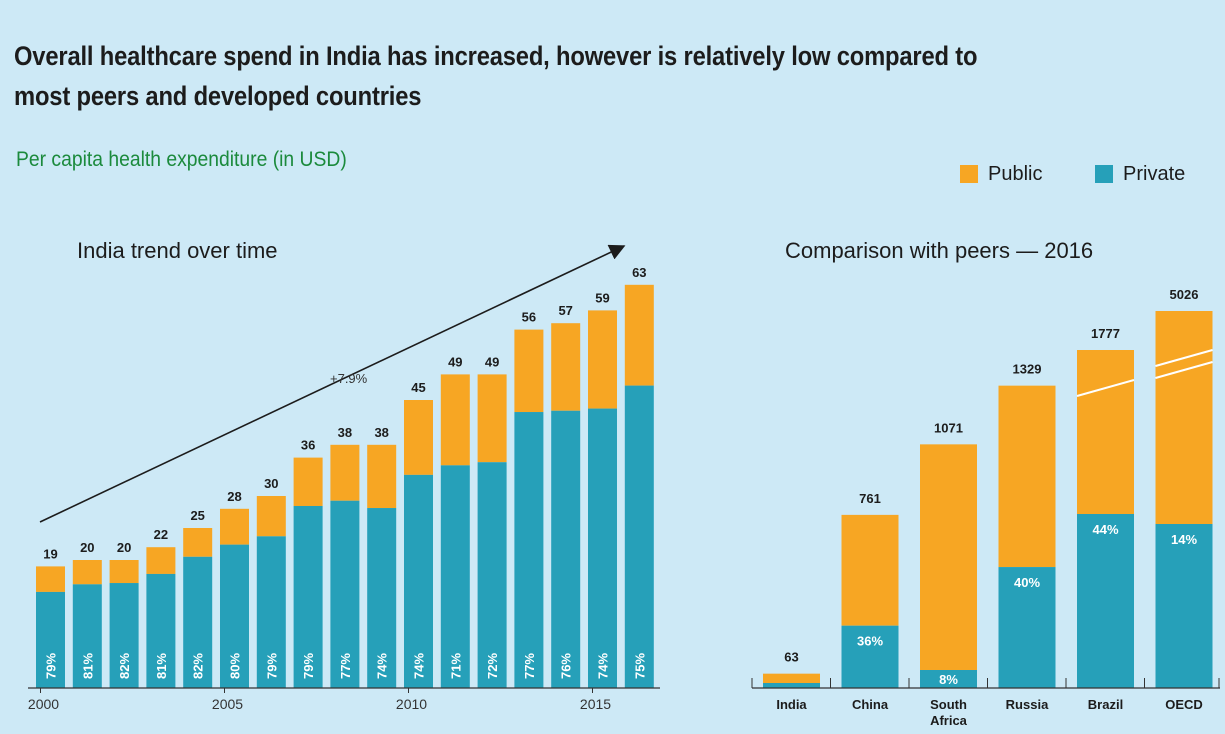 The image size is (1225, 734). I want to click on share-label-2004: 82%, so click(198, 666).